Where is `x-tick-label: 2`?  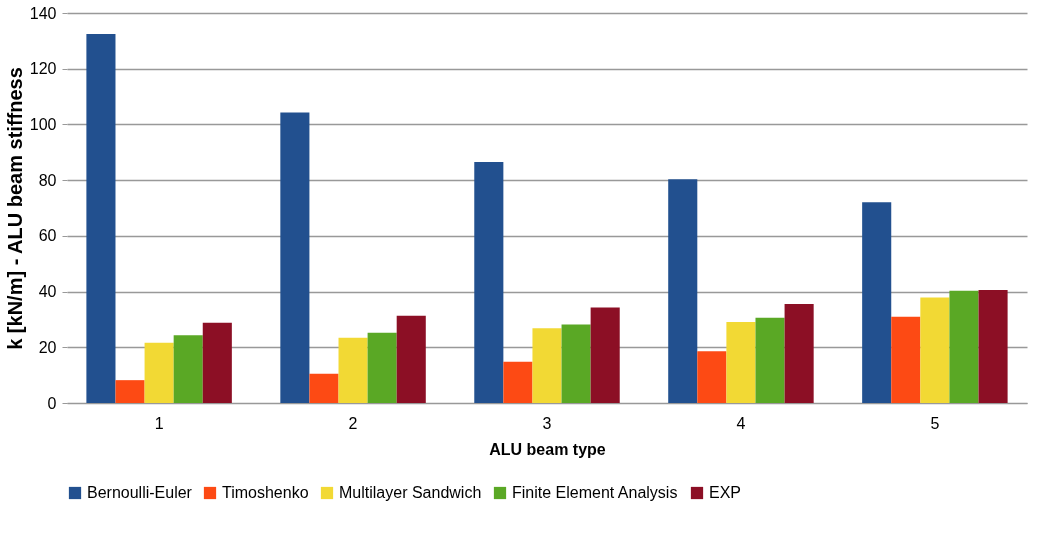 x-tick-label: 2 is located at coordinates (353, 423).